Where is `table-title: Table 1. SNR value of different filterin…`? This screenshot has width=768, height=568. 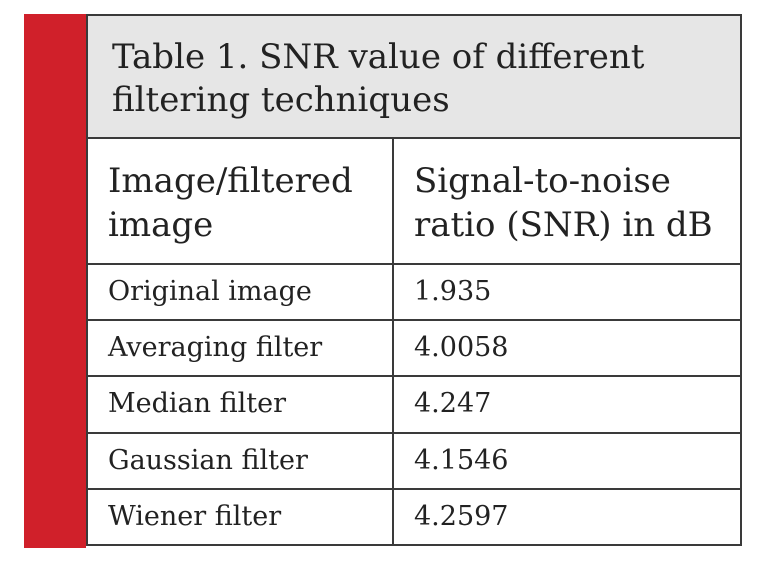 table-title: Table 1. SNR value of different filterin… is located at coordinates (417, 79).